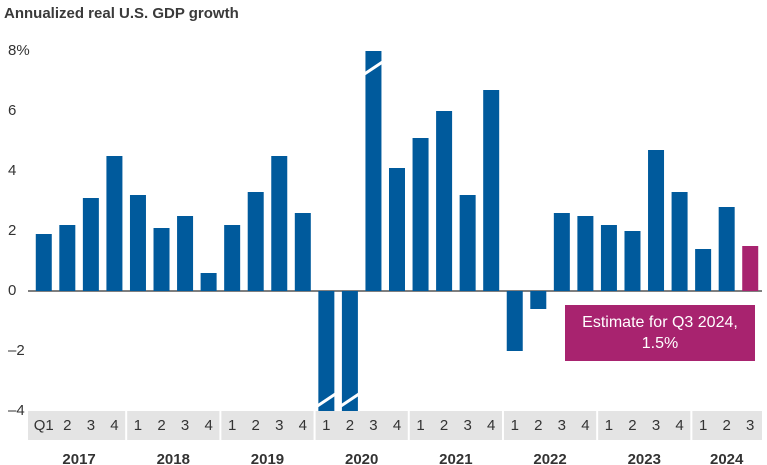 The image size is (767, 465). What do you see at coordinates (121, 13) in the screenshot?
I see `chart-title: Annualized real U.S. GDP growth` at bounding box center [121, 13].